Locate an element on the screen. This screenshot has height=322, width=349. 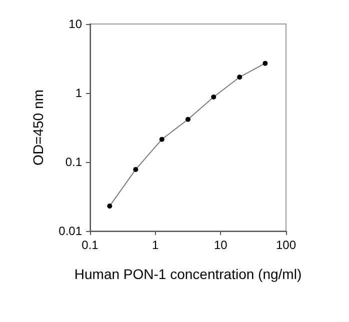
x-axis-title: Human PON-1 concentration (ng/ml) is located at coordinates (188, 274).